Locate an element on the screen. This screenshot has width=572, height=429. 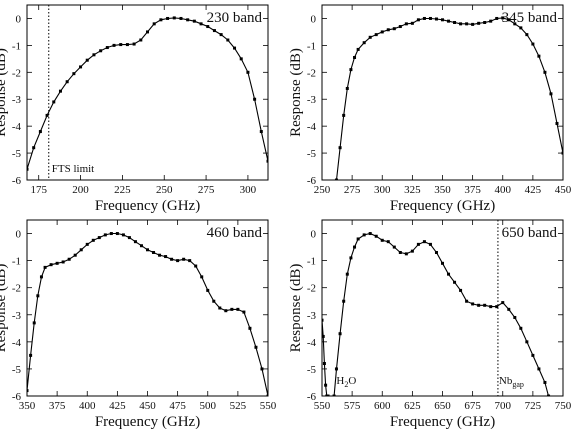
x-tick-label: 325 is located at coordinates (412, 190).